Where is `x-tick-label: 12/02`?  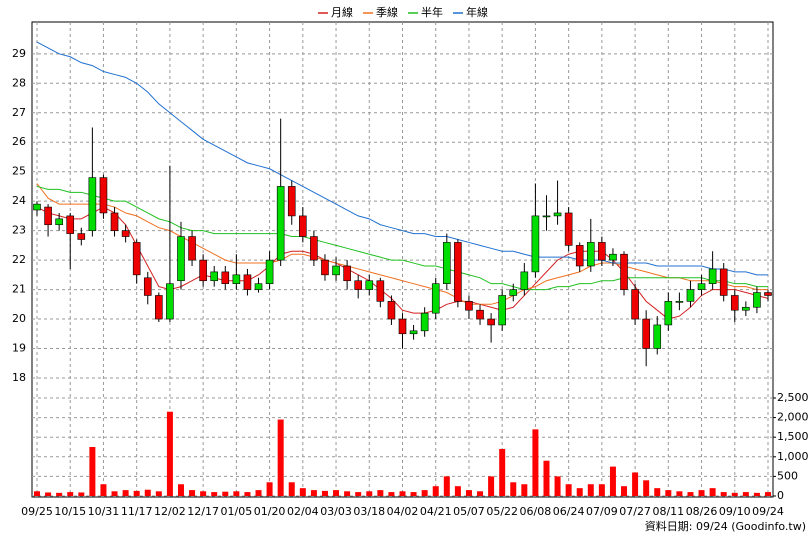
x-tick-label: 12/02 is located at coordinates (170, 511).